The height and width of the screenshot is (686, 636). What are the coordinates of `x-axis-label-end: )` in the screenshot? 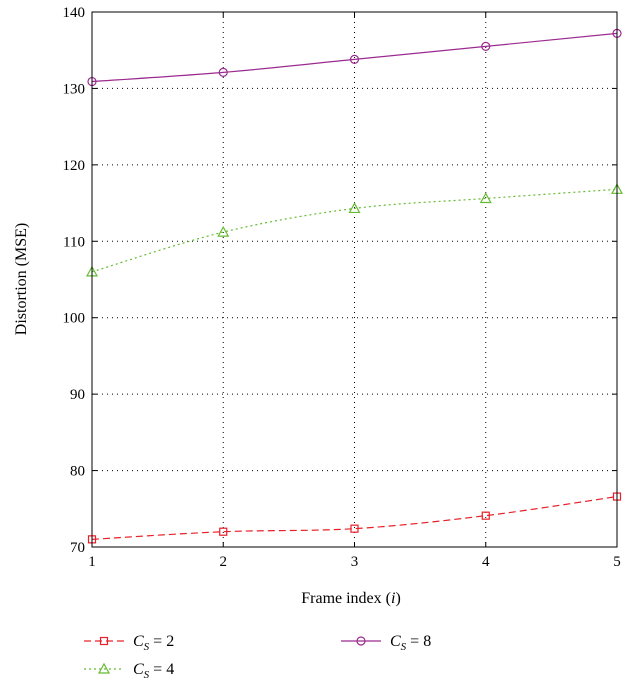 It's located at (397, 598).